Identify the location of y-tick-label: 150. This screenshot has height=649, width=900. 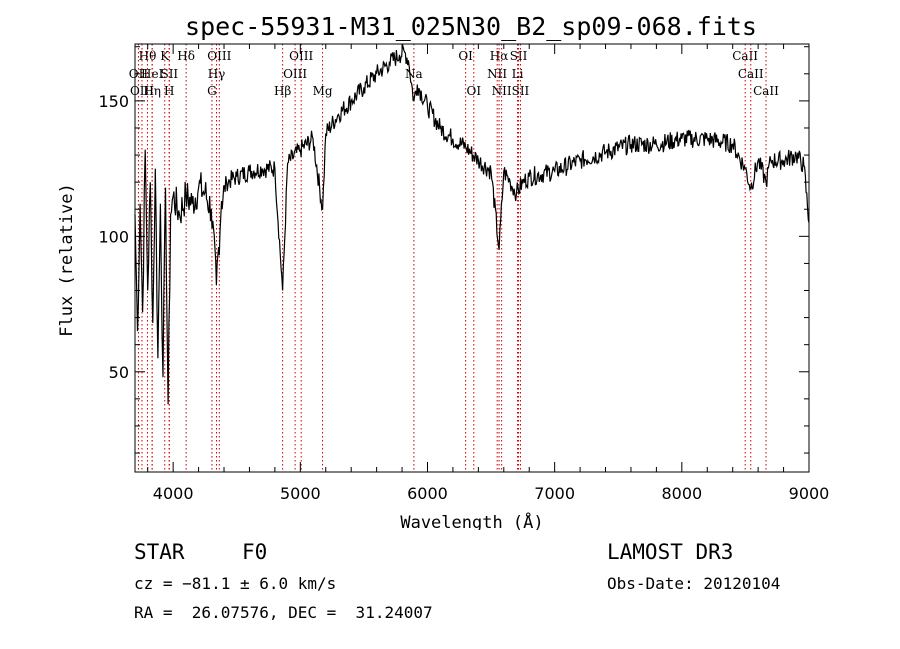
(113, 101).